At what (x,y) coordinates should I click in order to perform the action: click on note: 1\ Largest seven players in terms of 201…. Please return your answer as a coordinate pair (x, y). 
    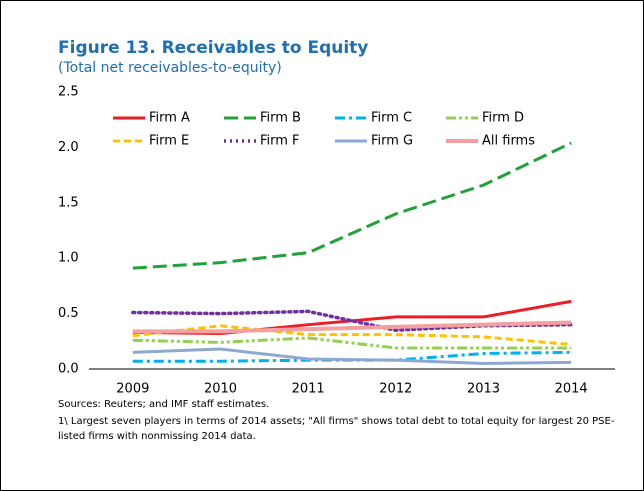
    Looking at the image, I should click on (336, 429).